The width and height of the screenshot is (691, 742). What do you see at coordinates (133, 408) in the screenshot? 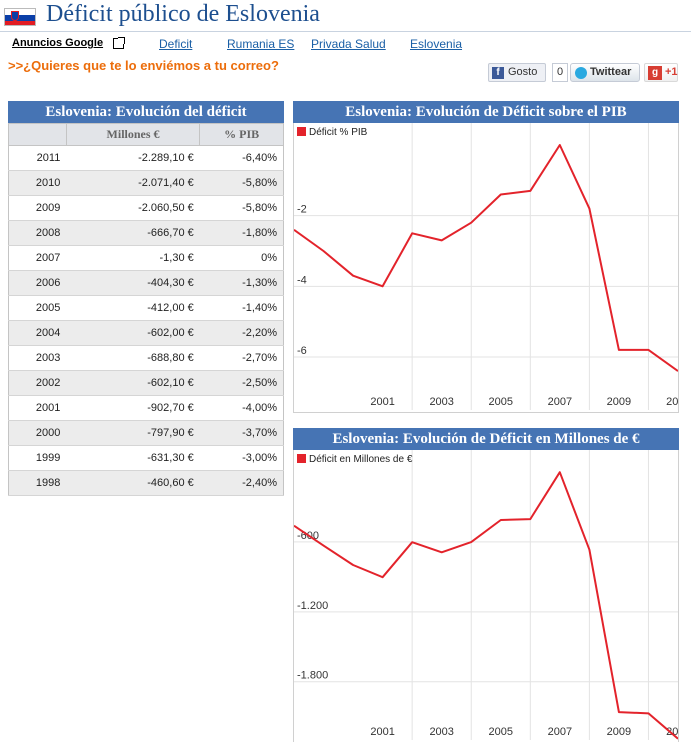
I see `cell-millones: -902,70 €` at bounding box center [133, 408].